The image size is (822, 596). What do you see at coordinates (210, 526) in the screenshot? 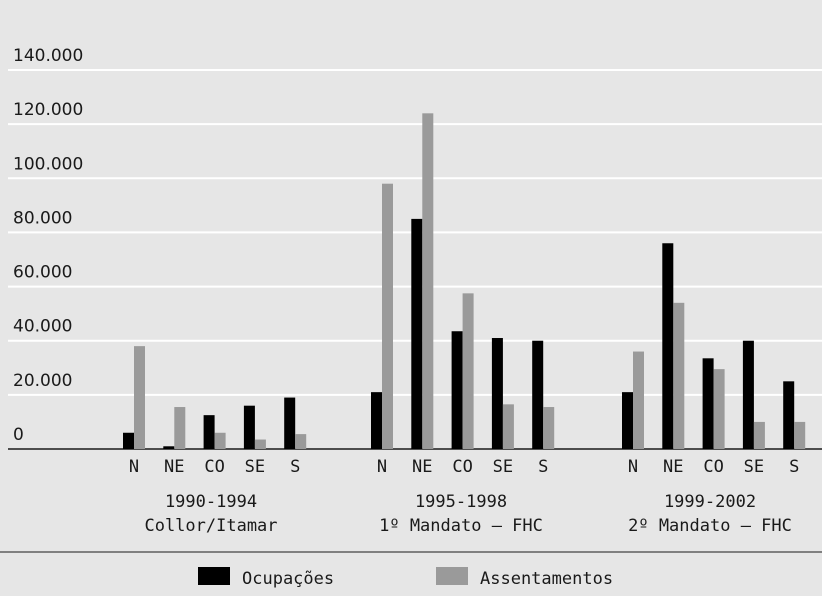
I see `period-sublabel: Collor/Itamar` at bounding box center [210, 526].